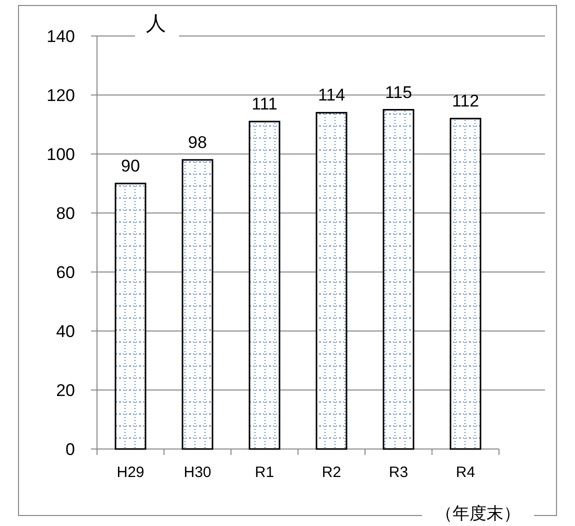 This screenshot has height=526, width=575. Describe the element at coordinates (466, 472) in the screenshot. I see `xtick: R4` at that location.